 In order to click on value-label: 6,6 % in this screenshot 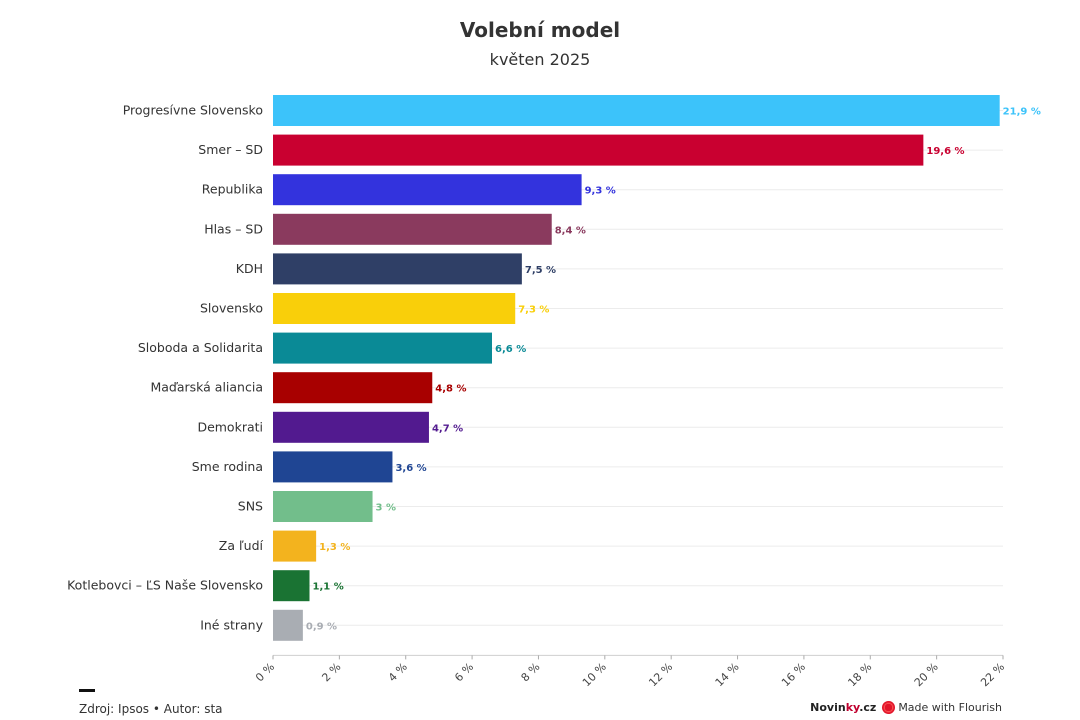, I will do `click(510, 349)`.